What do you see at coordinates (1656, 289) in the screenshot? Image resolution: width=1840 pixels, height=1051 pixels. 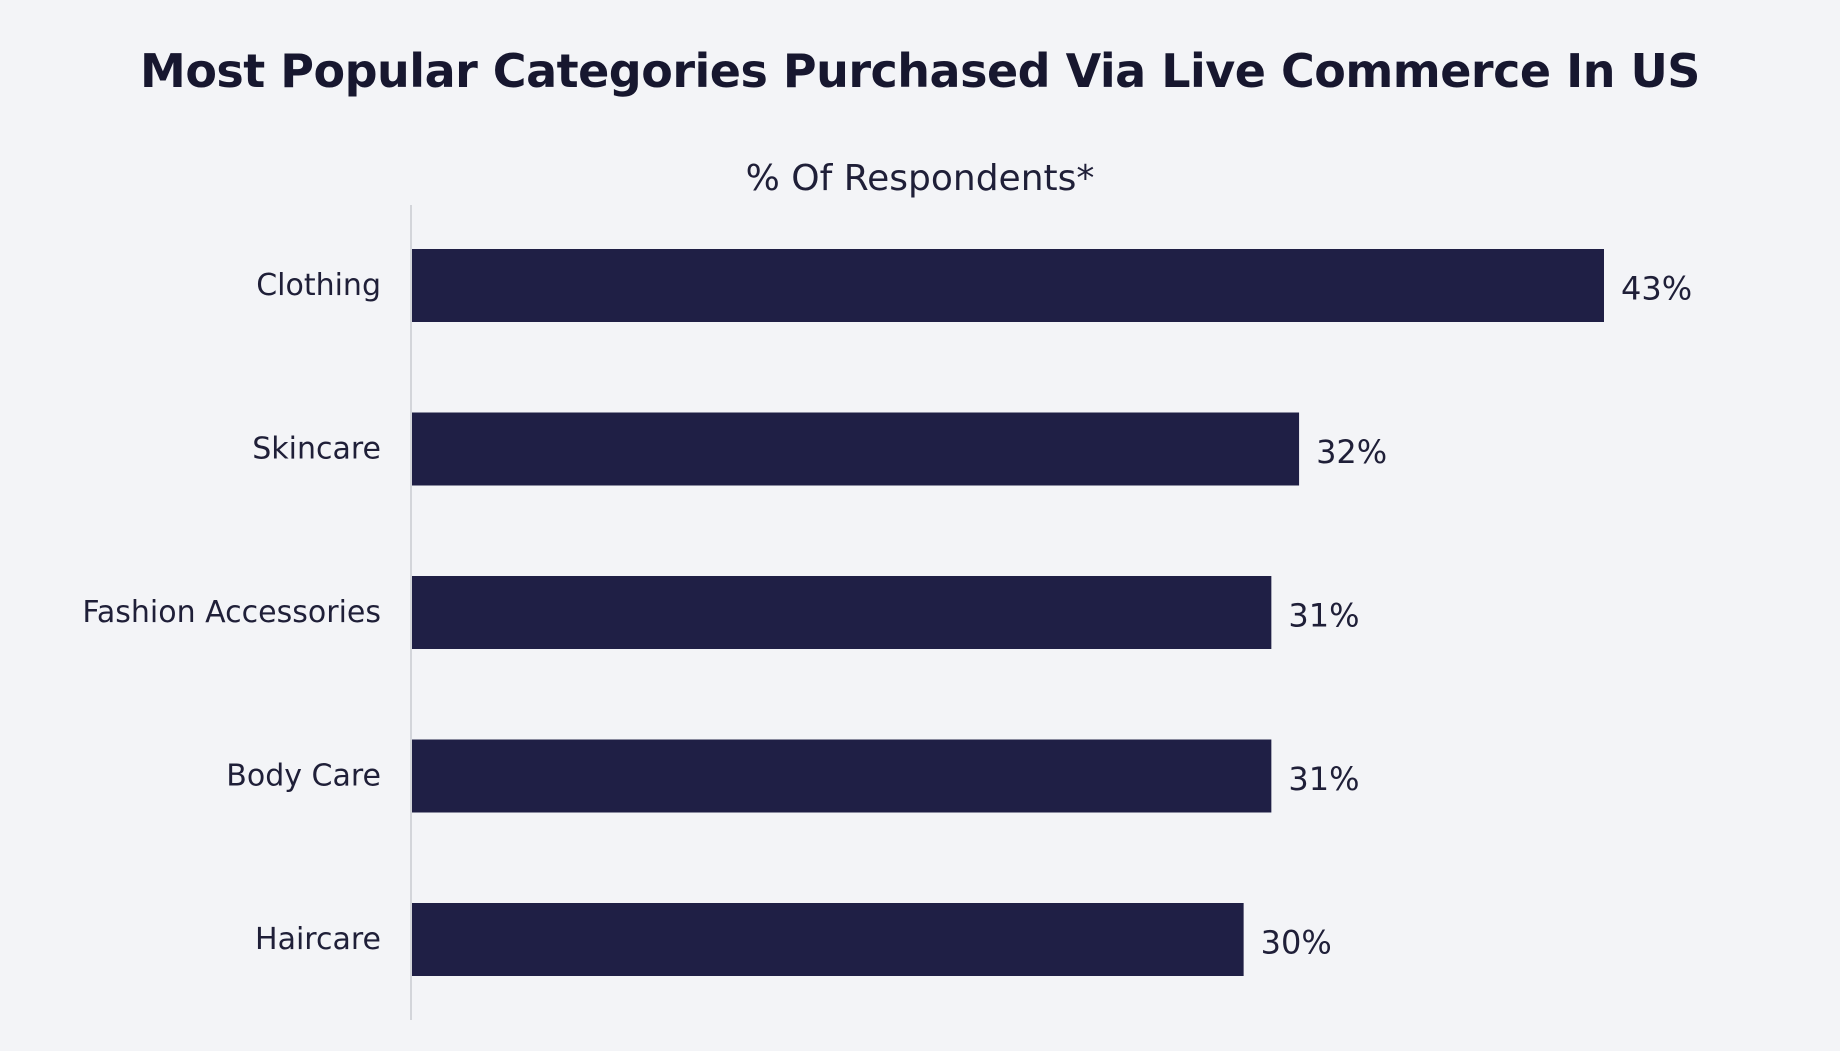 I see `value-label: 43%` at bounding box center [1656, 289].